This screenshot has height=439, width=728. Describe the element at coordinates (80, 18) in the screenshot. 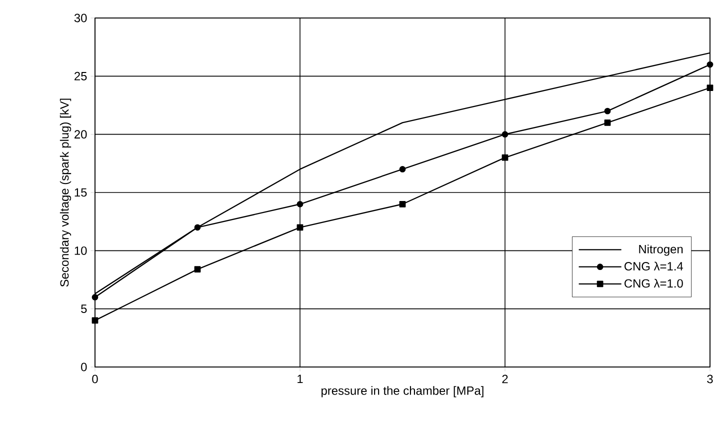

I see `y-tick-label: 30` at that location.